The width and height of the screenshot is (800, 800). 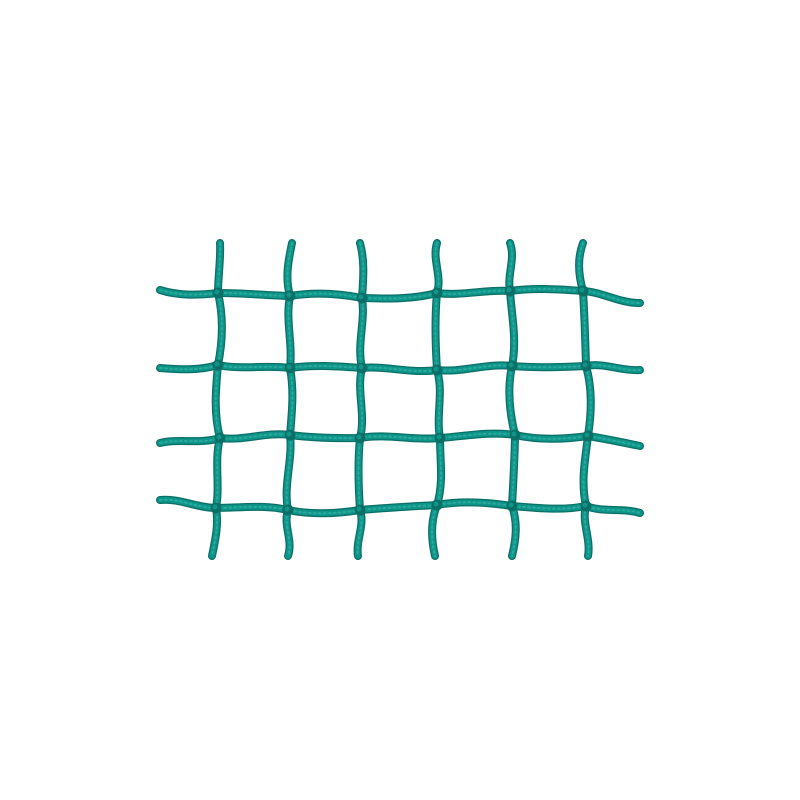 What do you see at coordinates (436, 292) in the screenshot?
I see `knot-highlight-r1-c4` at bounding box center [436, 292].